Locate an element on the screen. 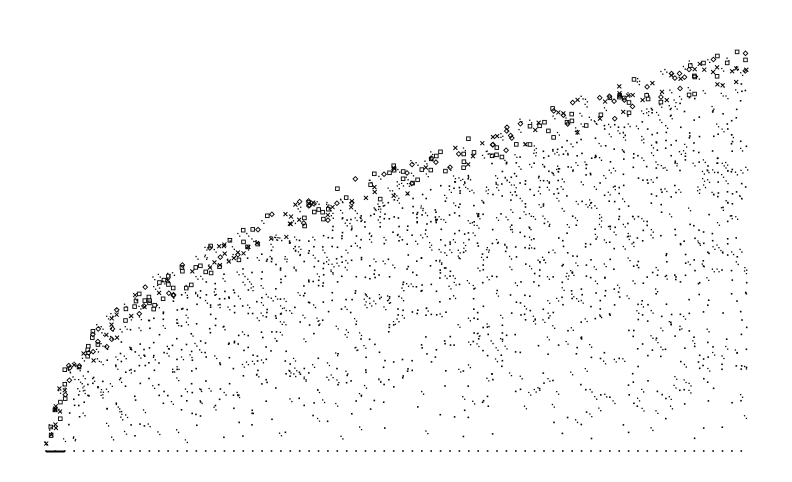 The height and width of the screenshot is (482, 792). data-point-1966 is located at coordinates (722, 209).